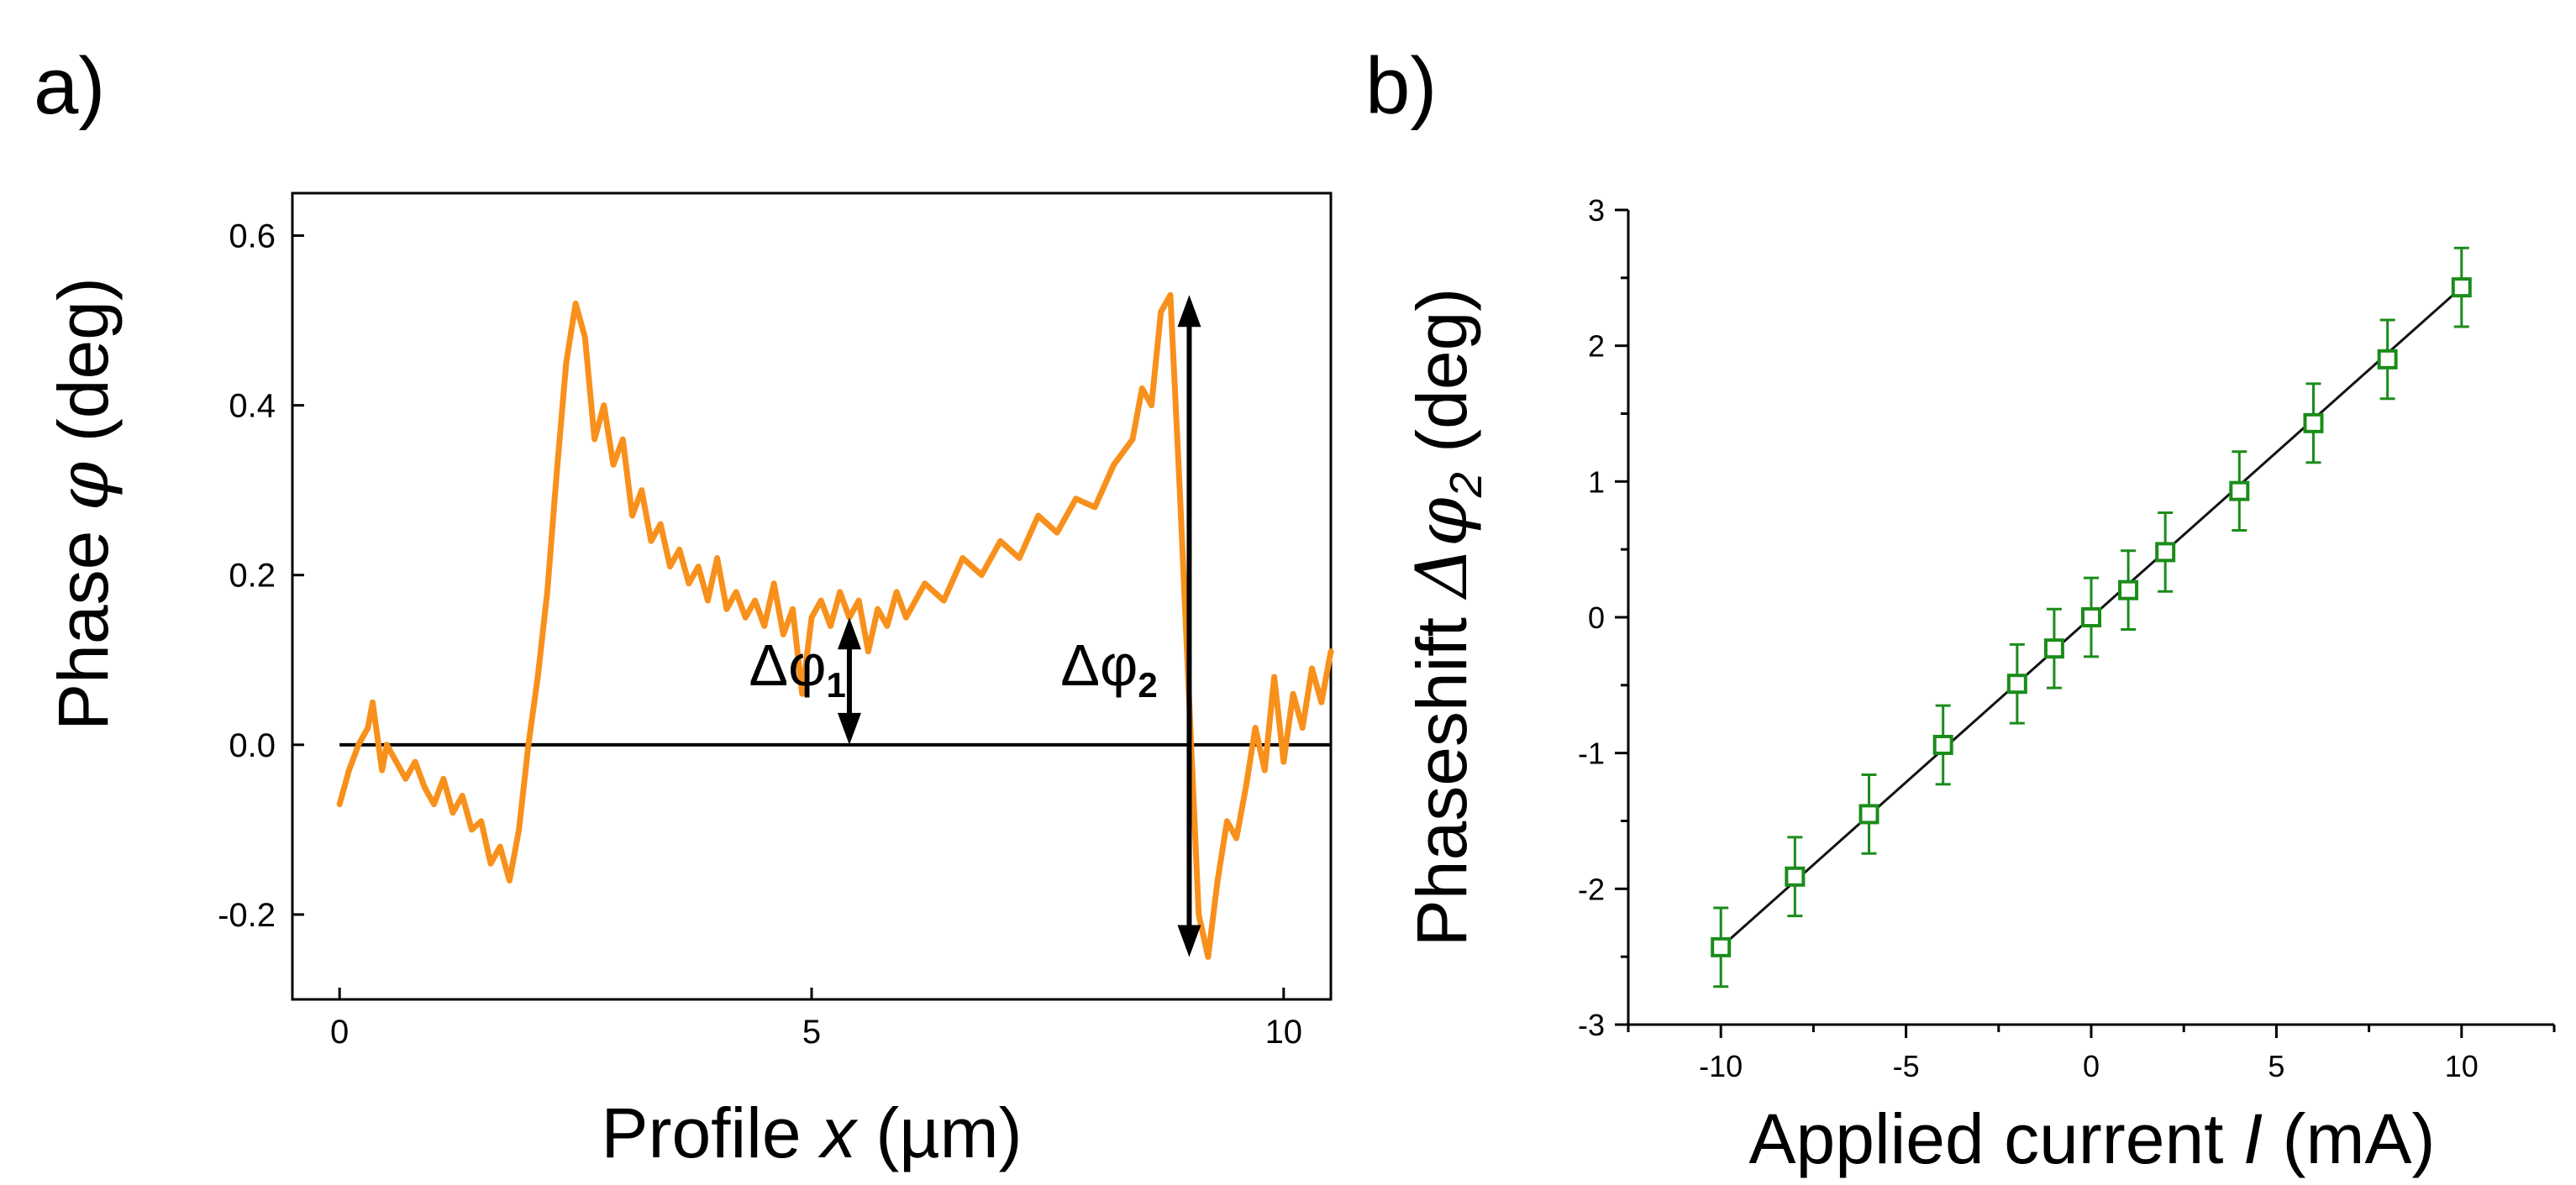 This screenshot has width=2576, height=1185. What do you see at coordinates (83, 621) in the screenshot?
I see `panel-a-y-axis-title-prefix: Phase` at bounding box center [83, 621].